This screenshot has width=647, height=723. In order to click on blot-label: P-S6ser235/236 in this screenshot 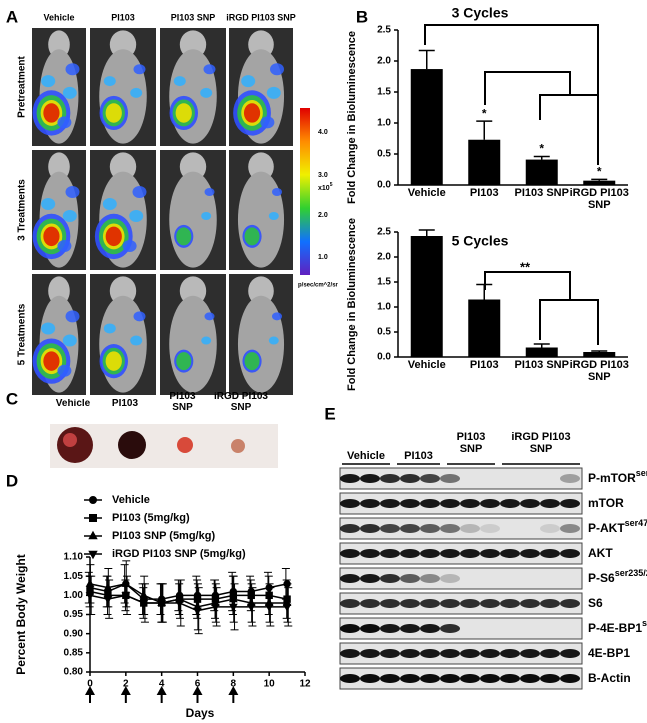, I will do `click(617, 576)`.